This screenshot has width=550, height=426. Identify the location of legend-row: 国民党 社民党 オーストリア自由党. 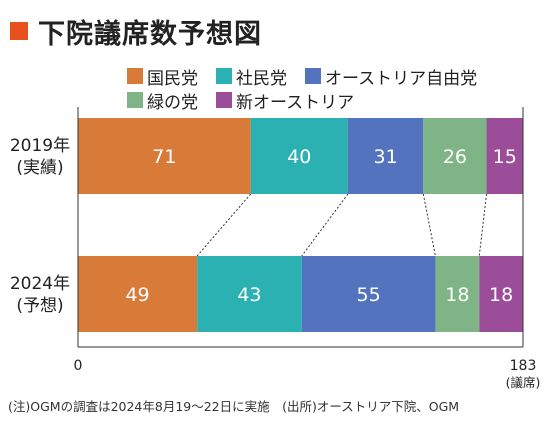
(332, 76).